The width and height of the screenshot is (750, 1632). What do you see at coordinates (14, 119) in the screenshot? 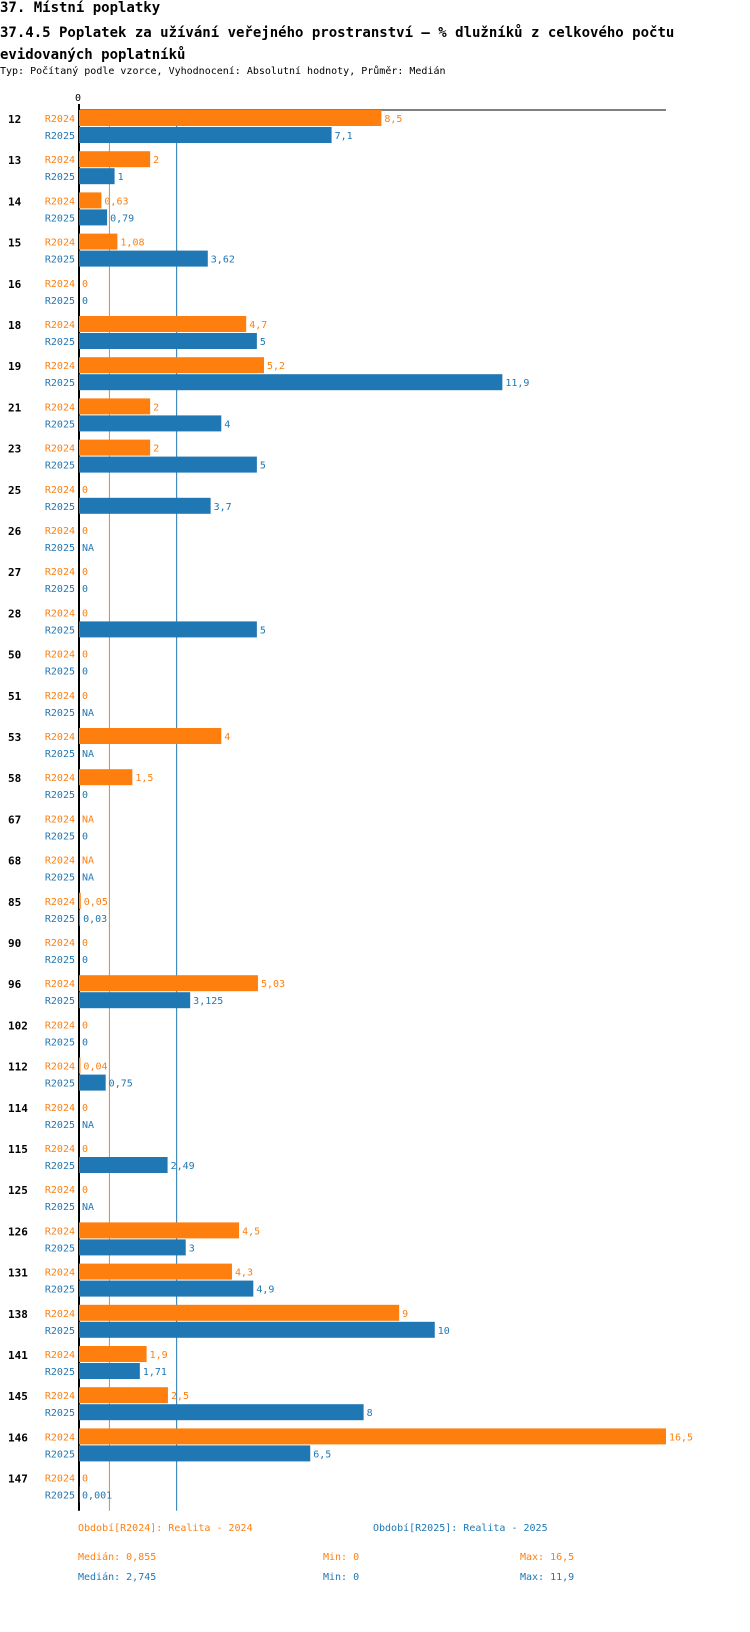
I see `category-label: 12` at bounding box center [14, 119].